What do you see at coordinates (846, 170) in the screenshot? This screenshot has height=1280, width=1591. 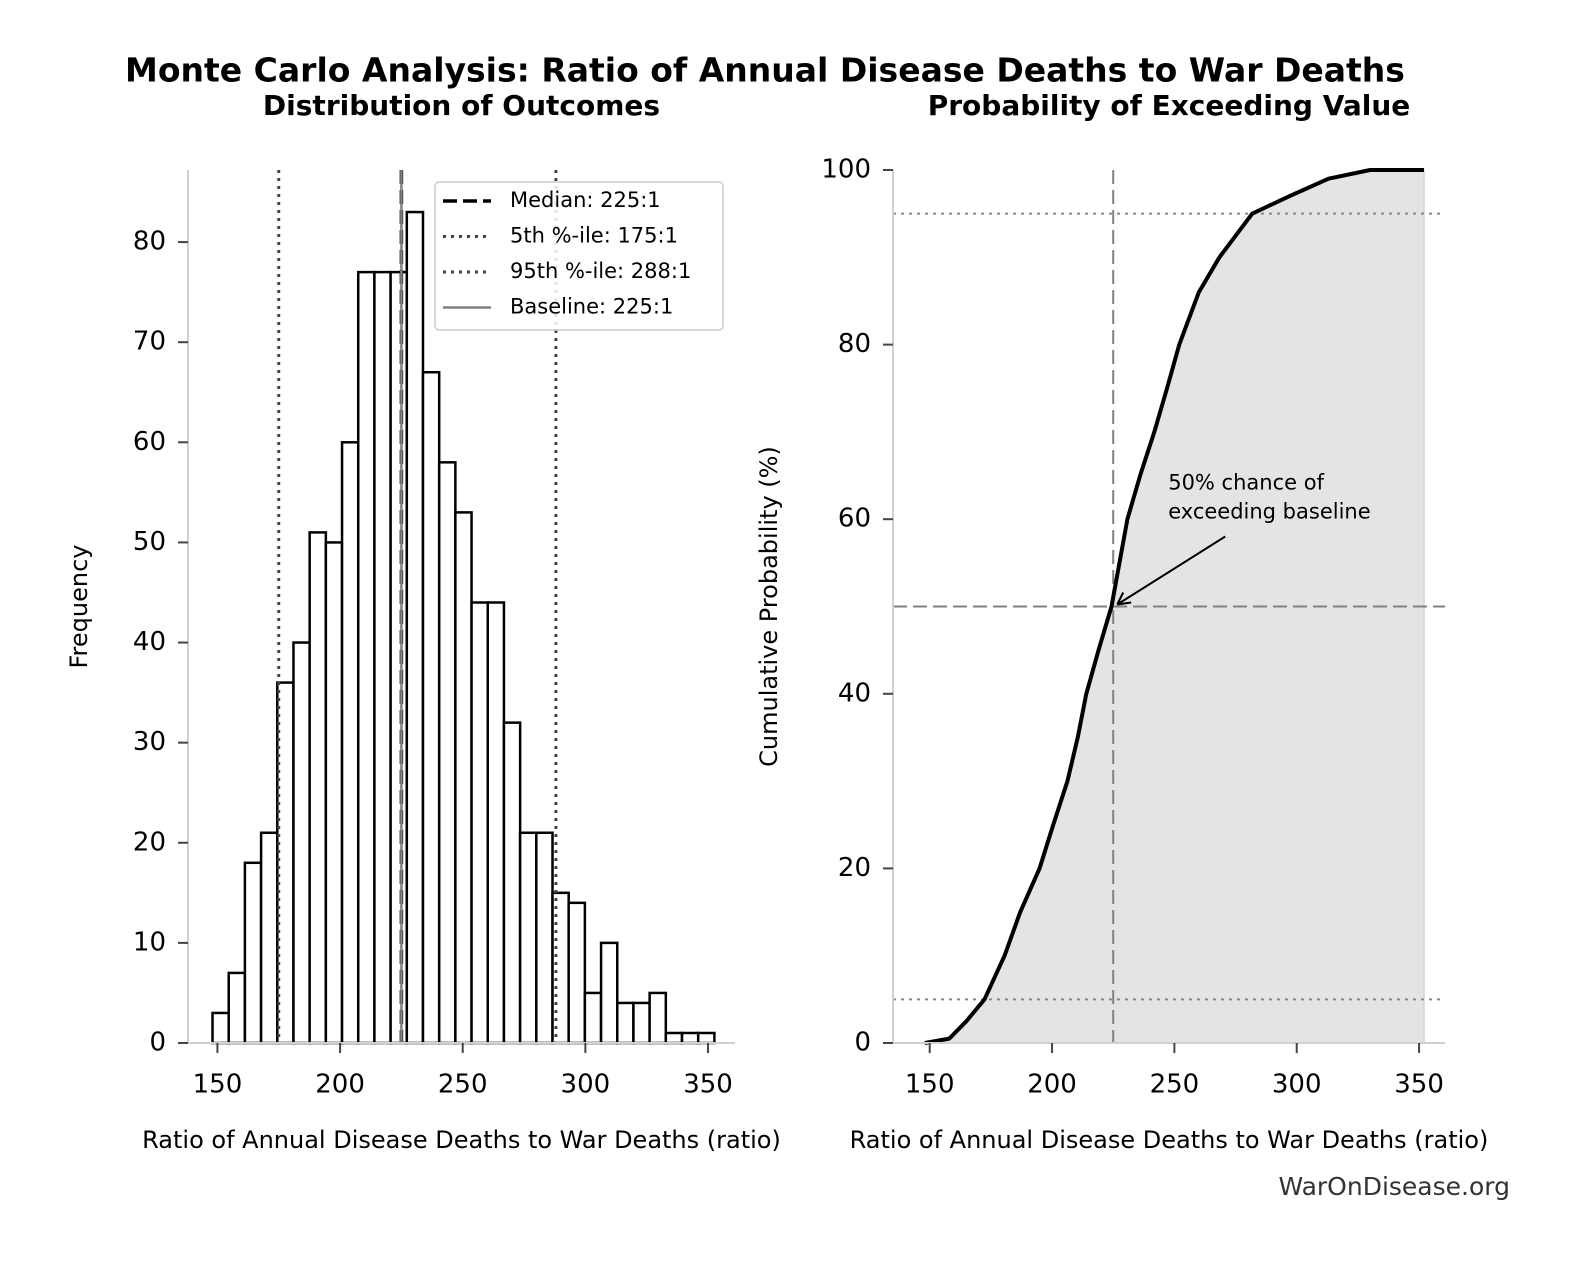 I see `y-tick-label: 100` at bounding box center [846, 170].